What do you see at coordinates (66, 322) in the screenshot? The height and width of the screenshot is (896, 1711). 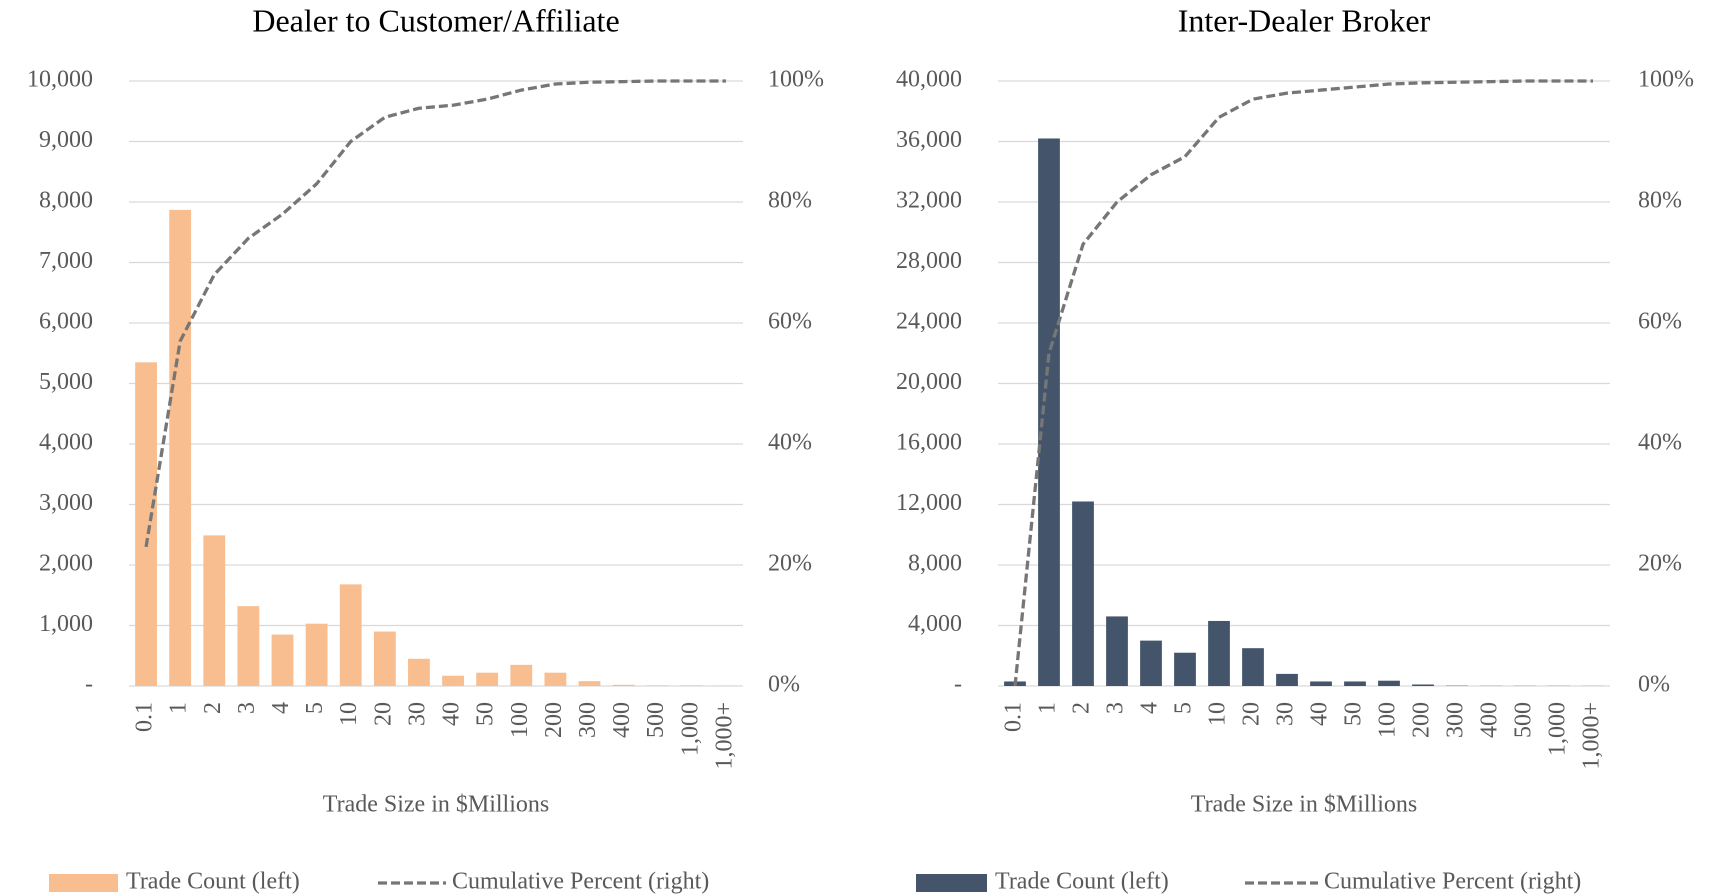 I see `y-tick-label: 6,000` at bounding box center [66, 322].